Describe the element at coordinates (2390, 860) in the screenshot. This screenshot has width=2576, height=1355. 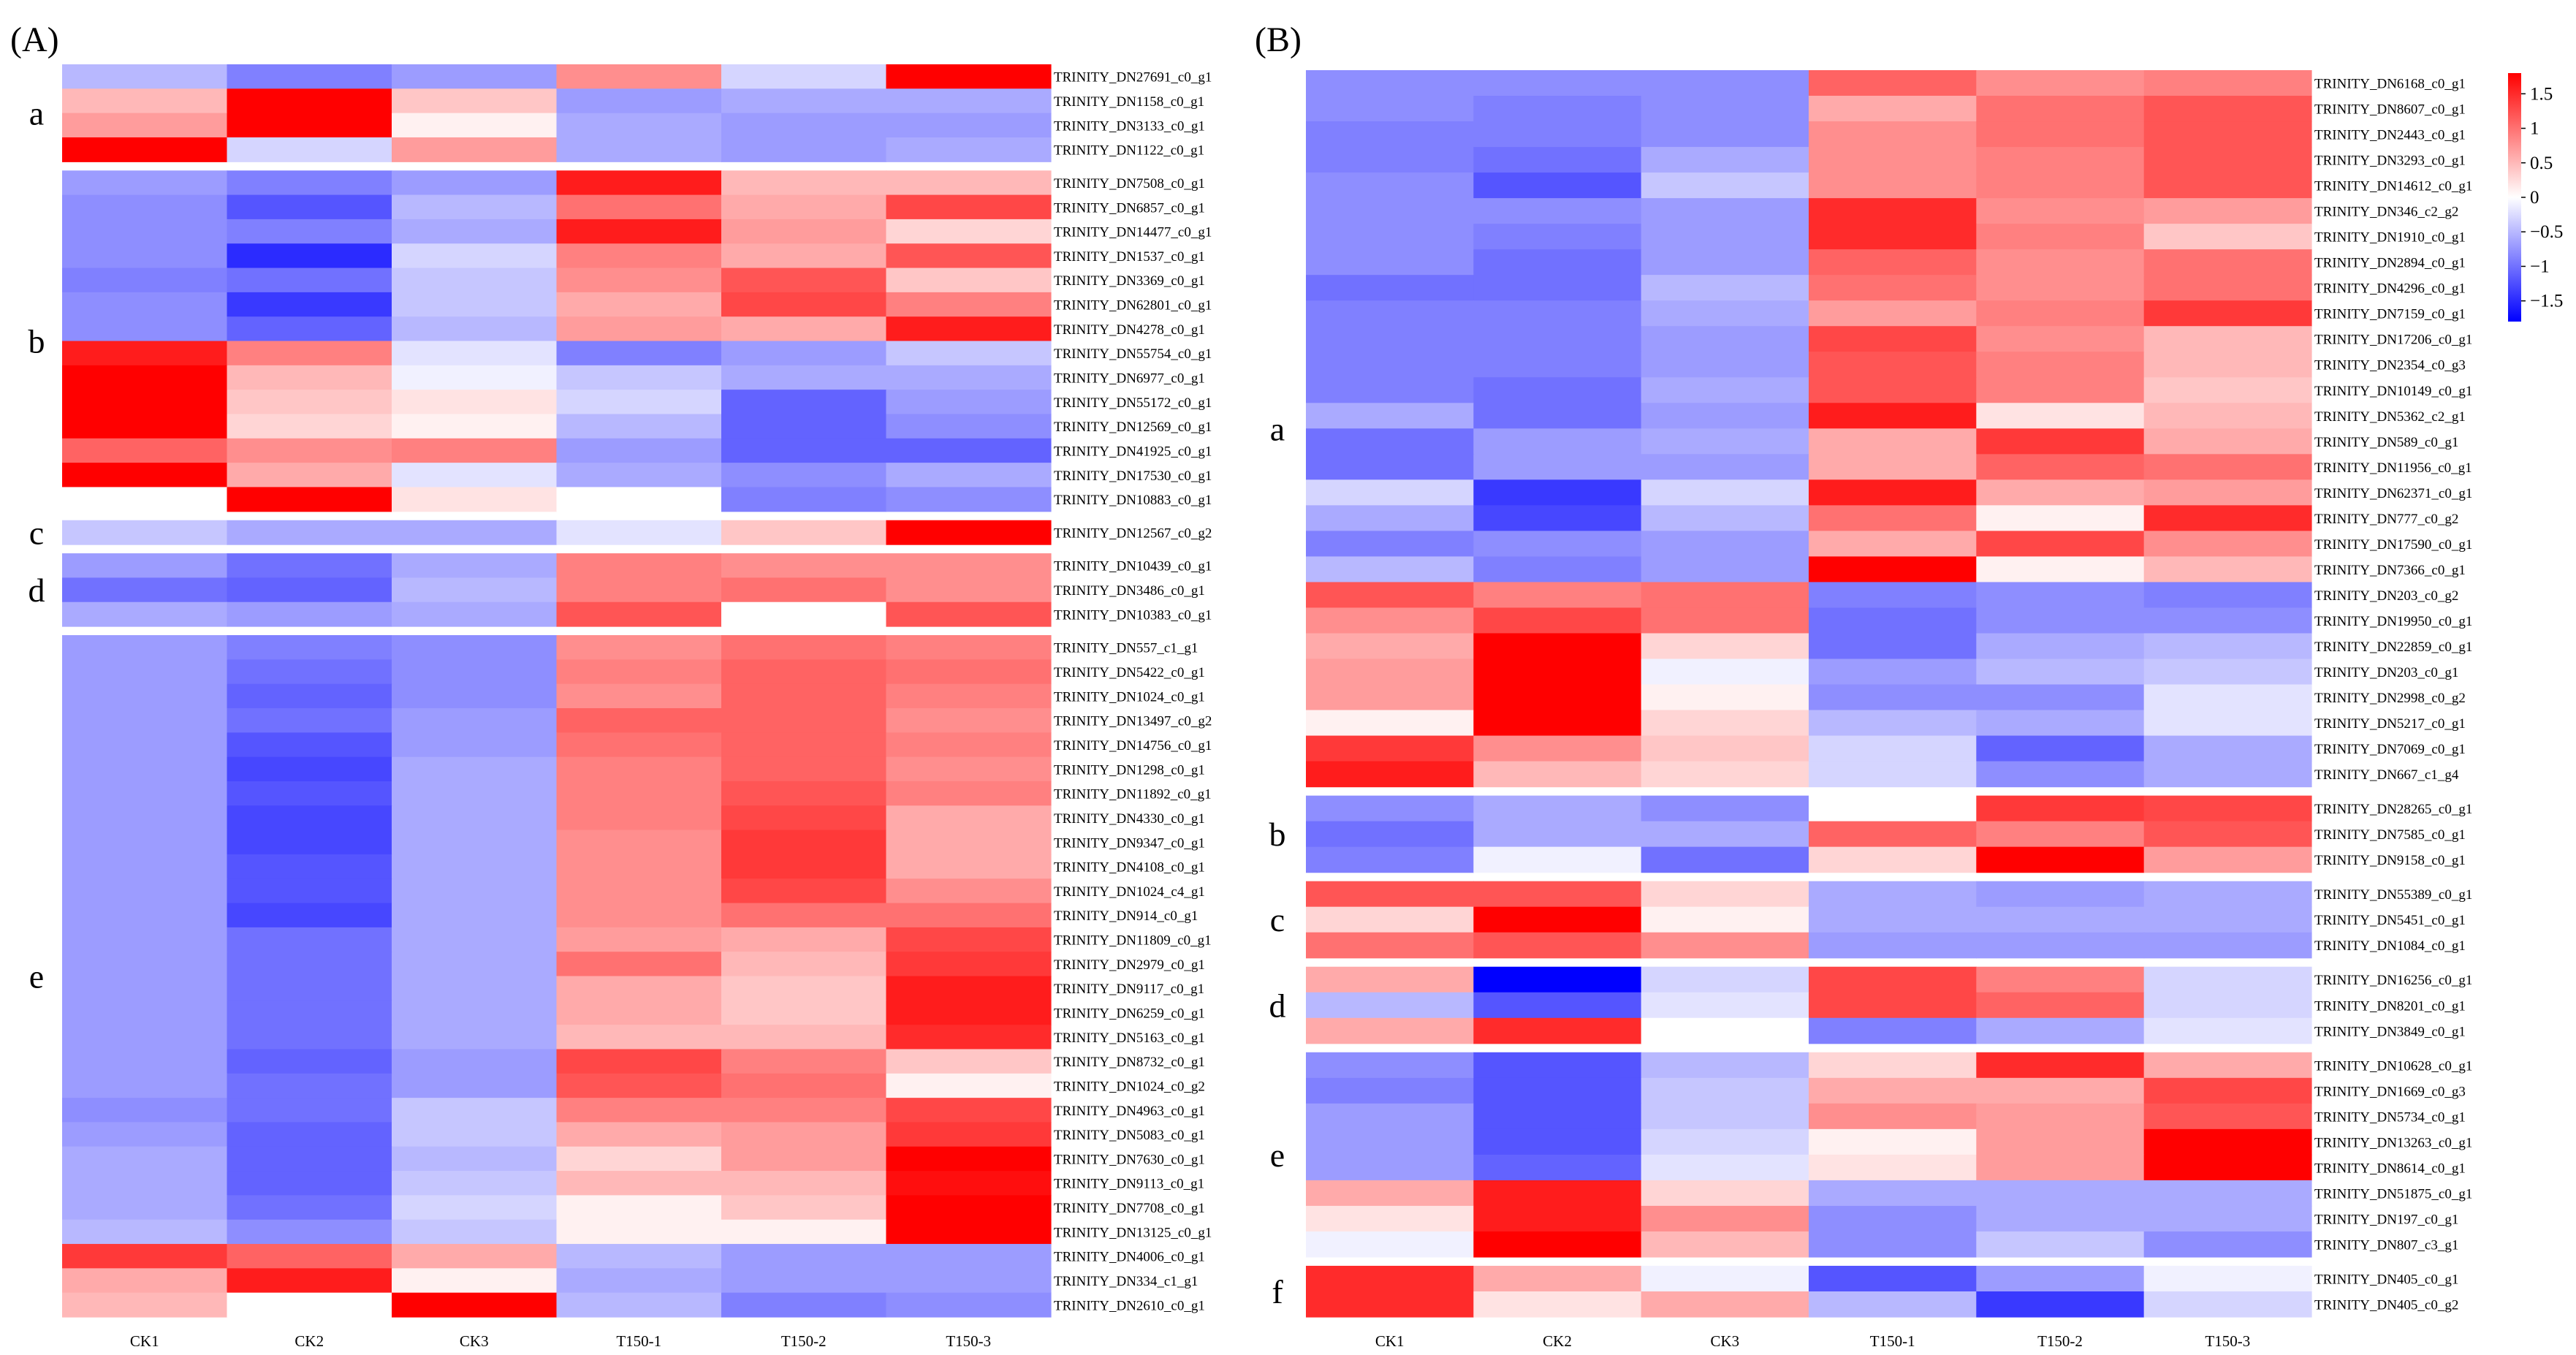
I see `gene-label: TRINITY_DN9158_c0_g1` at that location.